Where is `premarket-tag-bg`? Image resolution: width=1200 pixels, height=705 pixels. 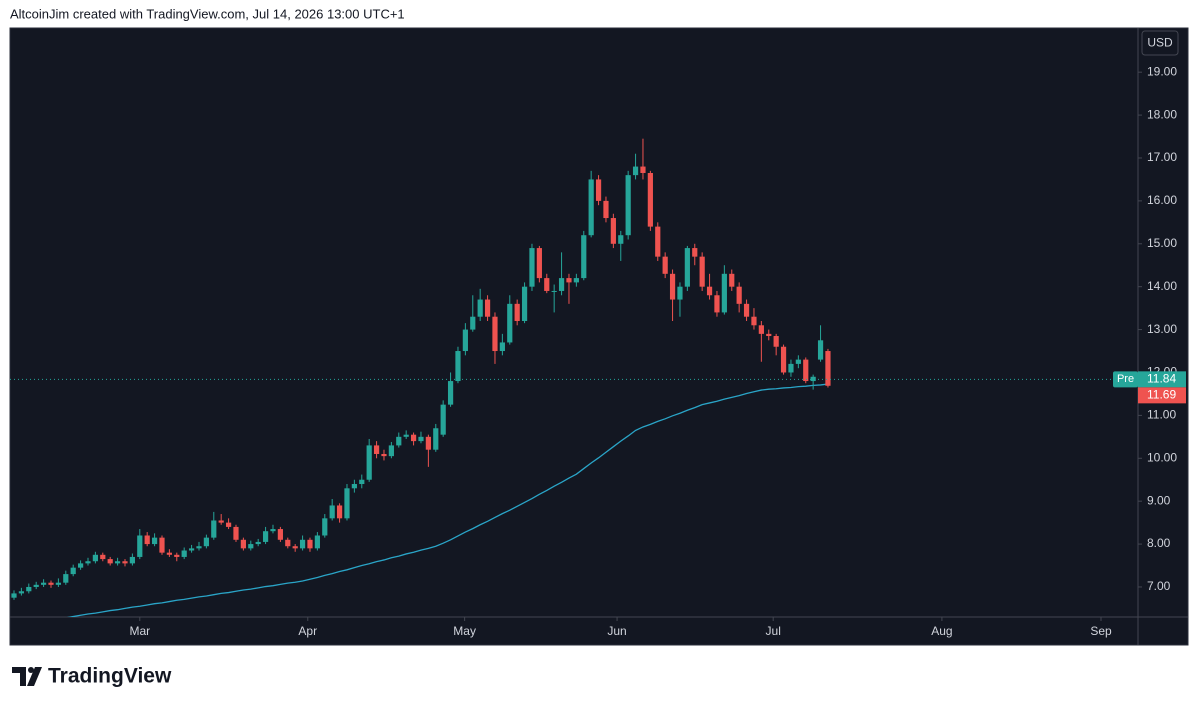 premarket-tag-bg is located at coordinates (1125, 379).